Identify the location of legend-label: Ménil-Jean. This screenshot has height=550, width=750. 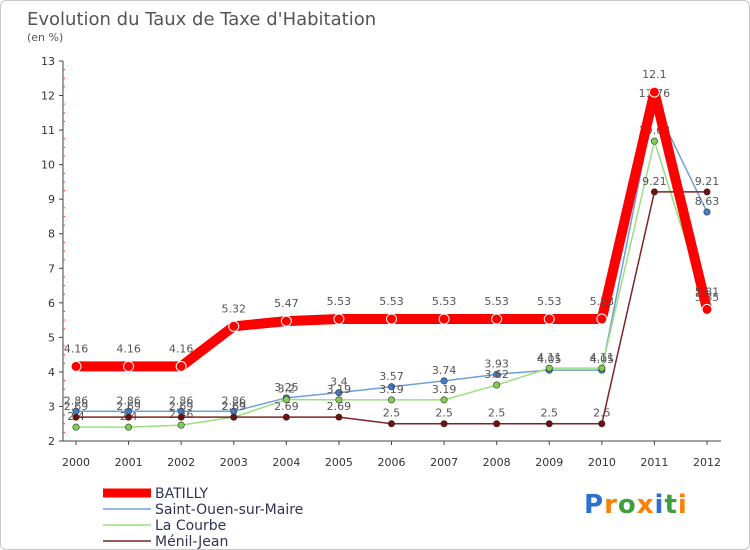
(191, 542).